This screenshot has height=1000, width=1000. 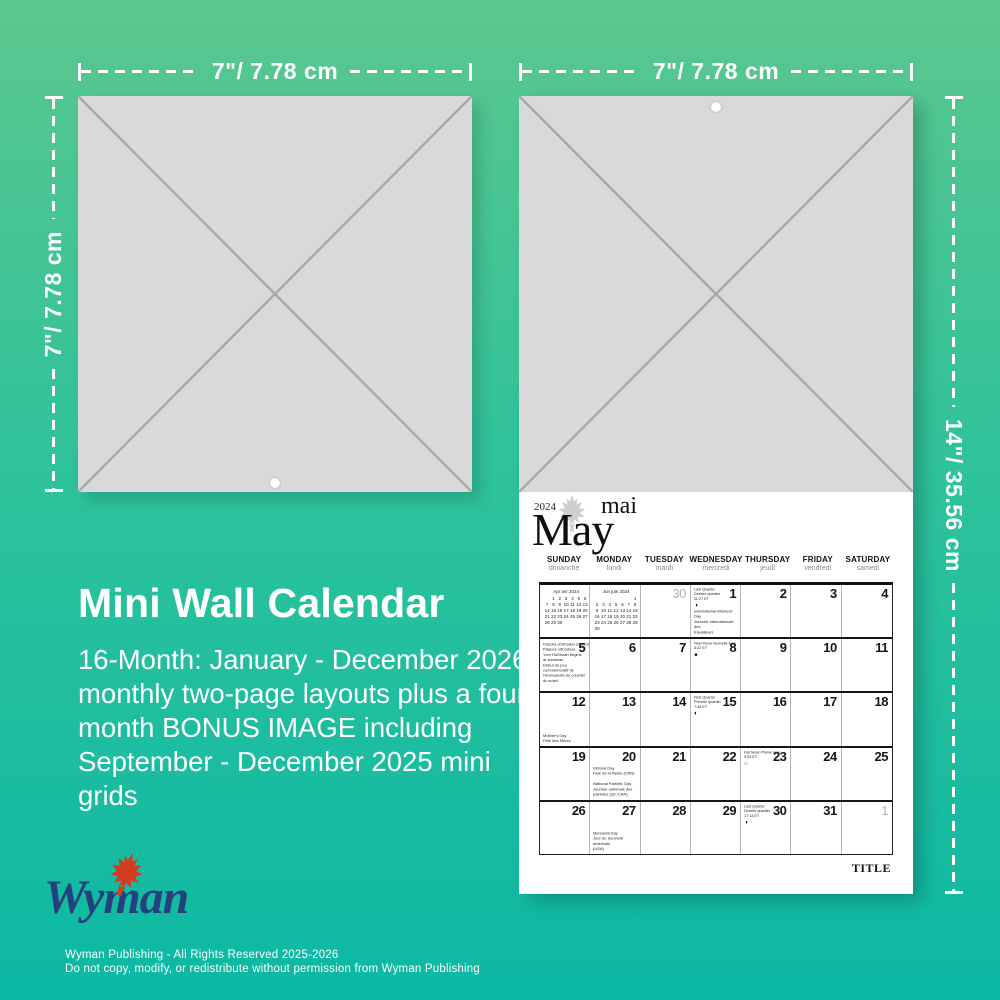 I want to click on mini-day-number: 6, so click(x=585, y=598).